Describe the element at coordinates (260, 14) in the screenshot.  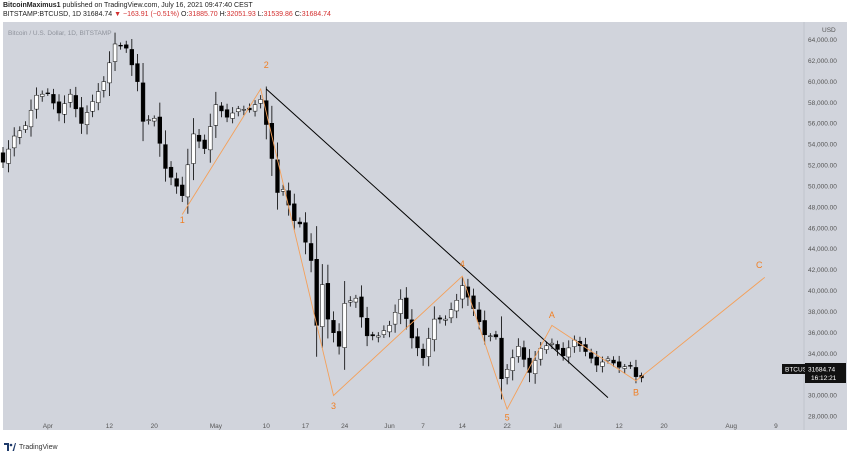
I see `low-label: L:` at that location.